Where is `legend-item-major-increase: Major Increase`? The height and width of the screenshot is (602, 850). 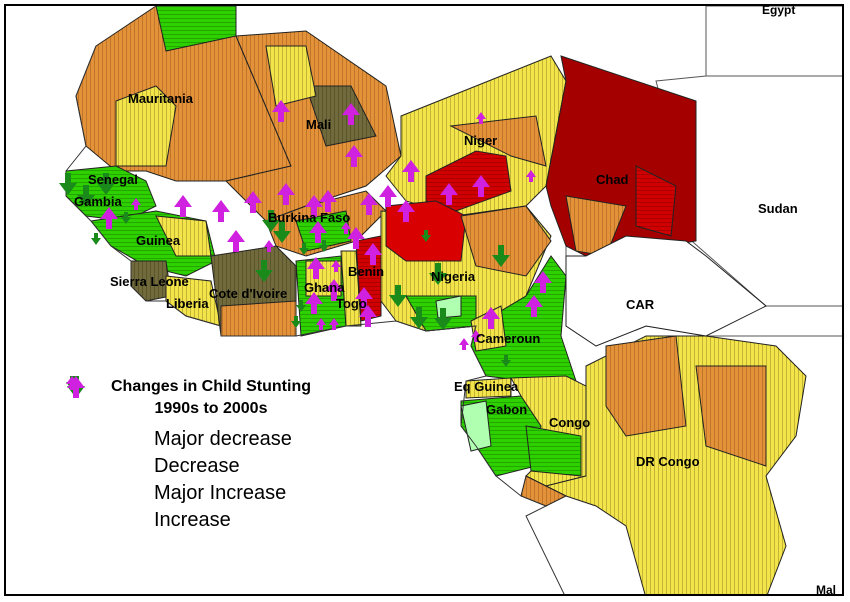 legend-item-major-increase: Major Increase is located at coordinates (216, 441).